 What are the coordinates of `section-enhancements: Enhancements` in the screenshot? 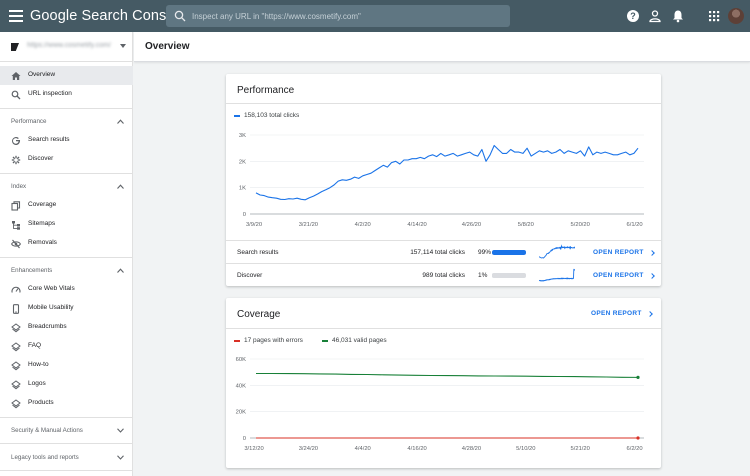 It's located at (66, 271).